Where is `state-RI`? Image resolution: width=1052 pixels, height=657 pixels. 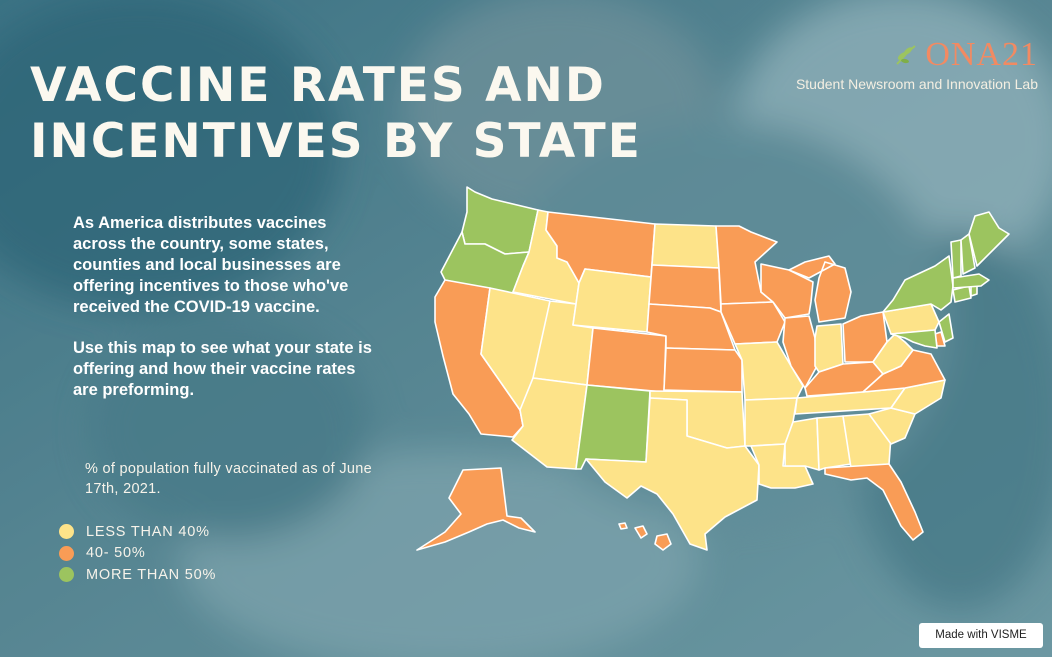 state-RI is located at coordinates (974, 291).